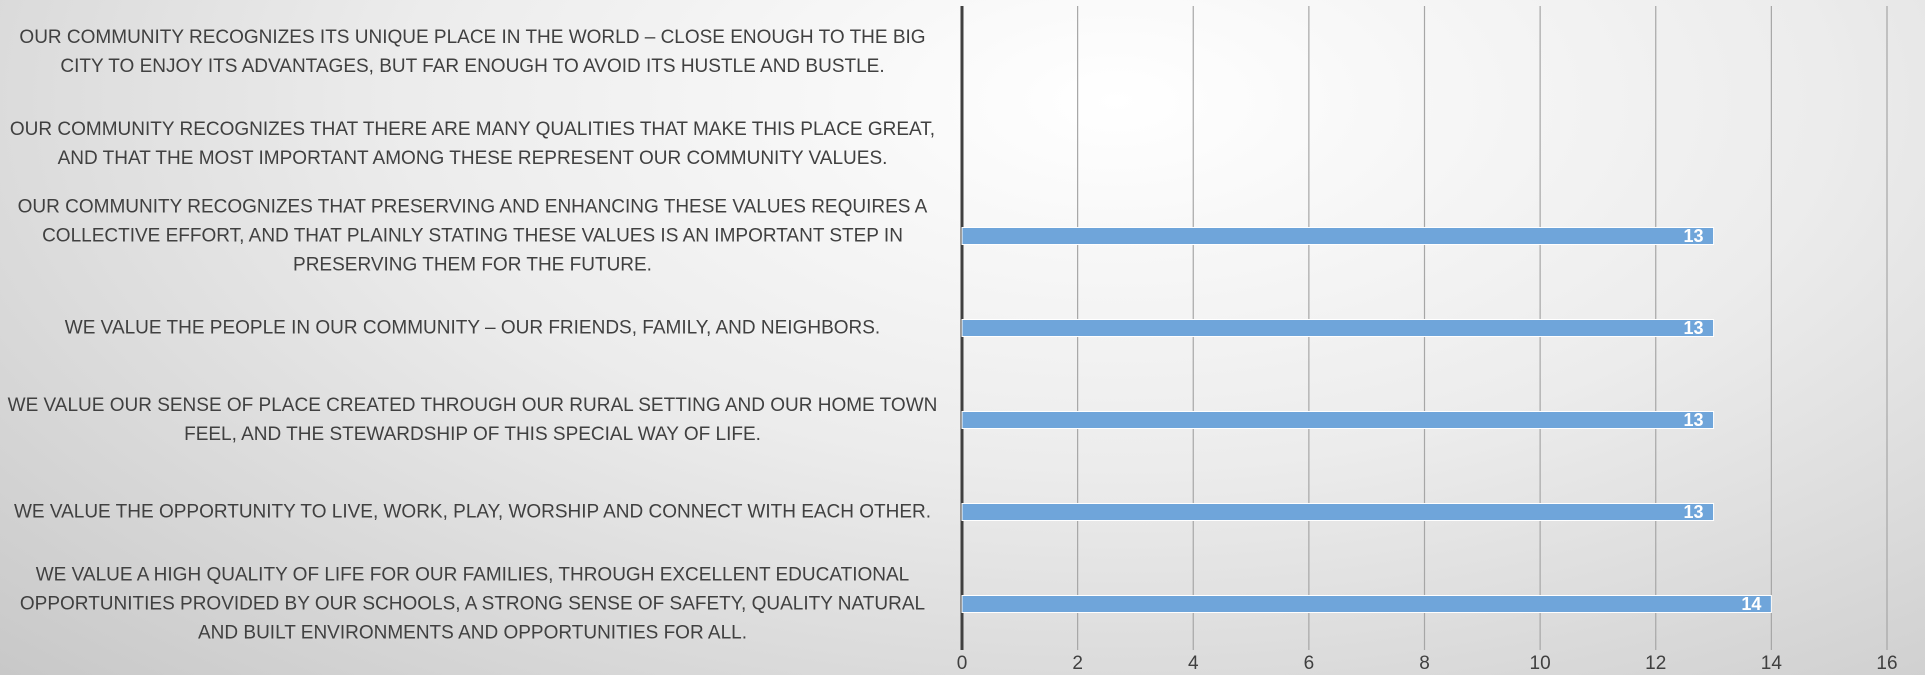 Image resolution: width=1925 pixels, height=675 pixels. What do you see at coordinates (1655, 663) in the screenshot?
I see `x-tick-label: 12` at bounding box center [1655, 663].